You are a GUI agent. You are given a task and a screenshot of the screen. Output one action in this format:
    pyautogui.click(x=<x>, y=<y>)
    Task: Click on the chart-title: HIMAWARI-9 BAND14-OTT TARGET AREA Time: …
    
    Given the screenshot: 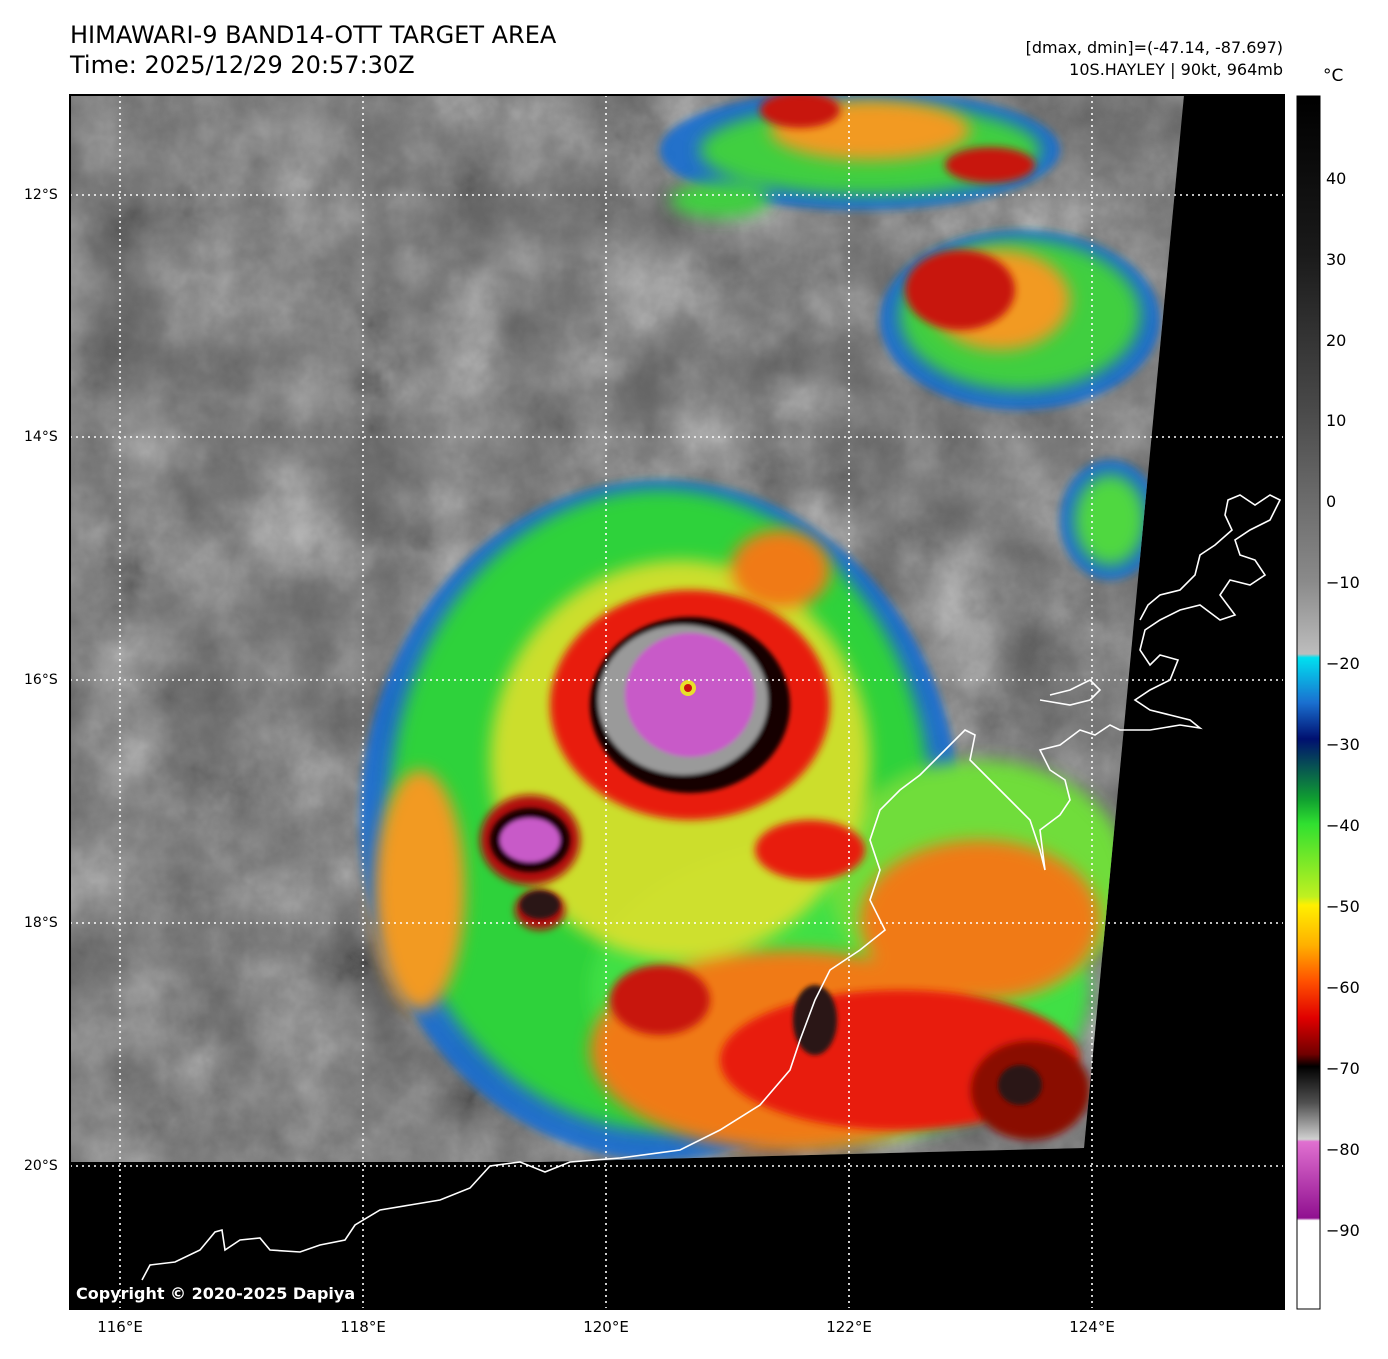 What is the action you would take?
    pyautogui.click(x=313, y=50)
    